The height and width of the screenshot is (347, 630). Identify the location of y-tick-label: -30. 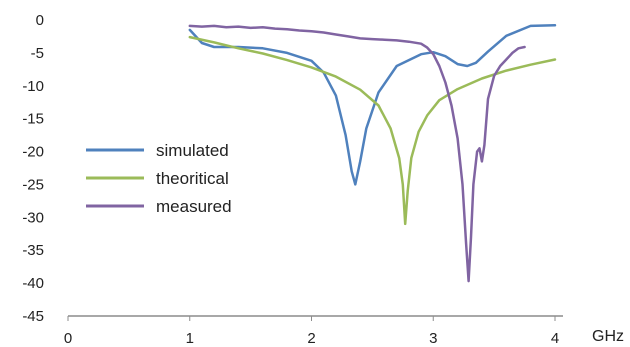
(33, 217).